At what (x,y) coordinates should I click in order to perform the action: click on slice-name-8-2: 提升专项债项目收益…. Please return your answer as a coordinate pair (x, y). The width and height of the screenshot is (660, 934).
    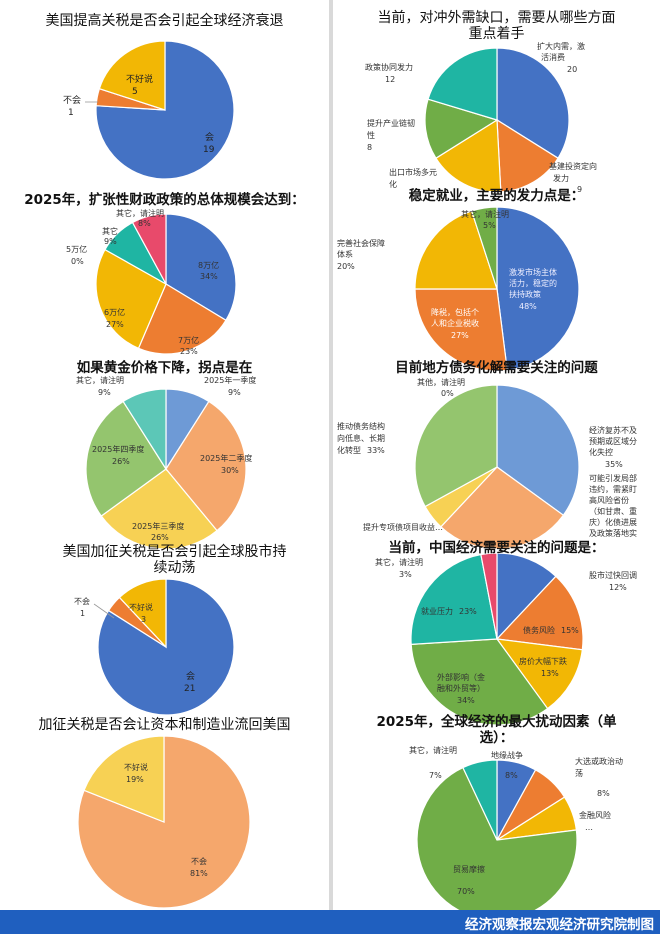
    Looking at the image, I should click on (403, 527).